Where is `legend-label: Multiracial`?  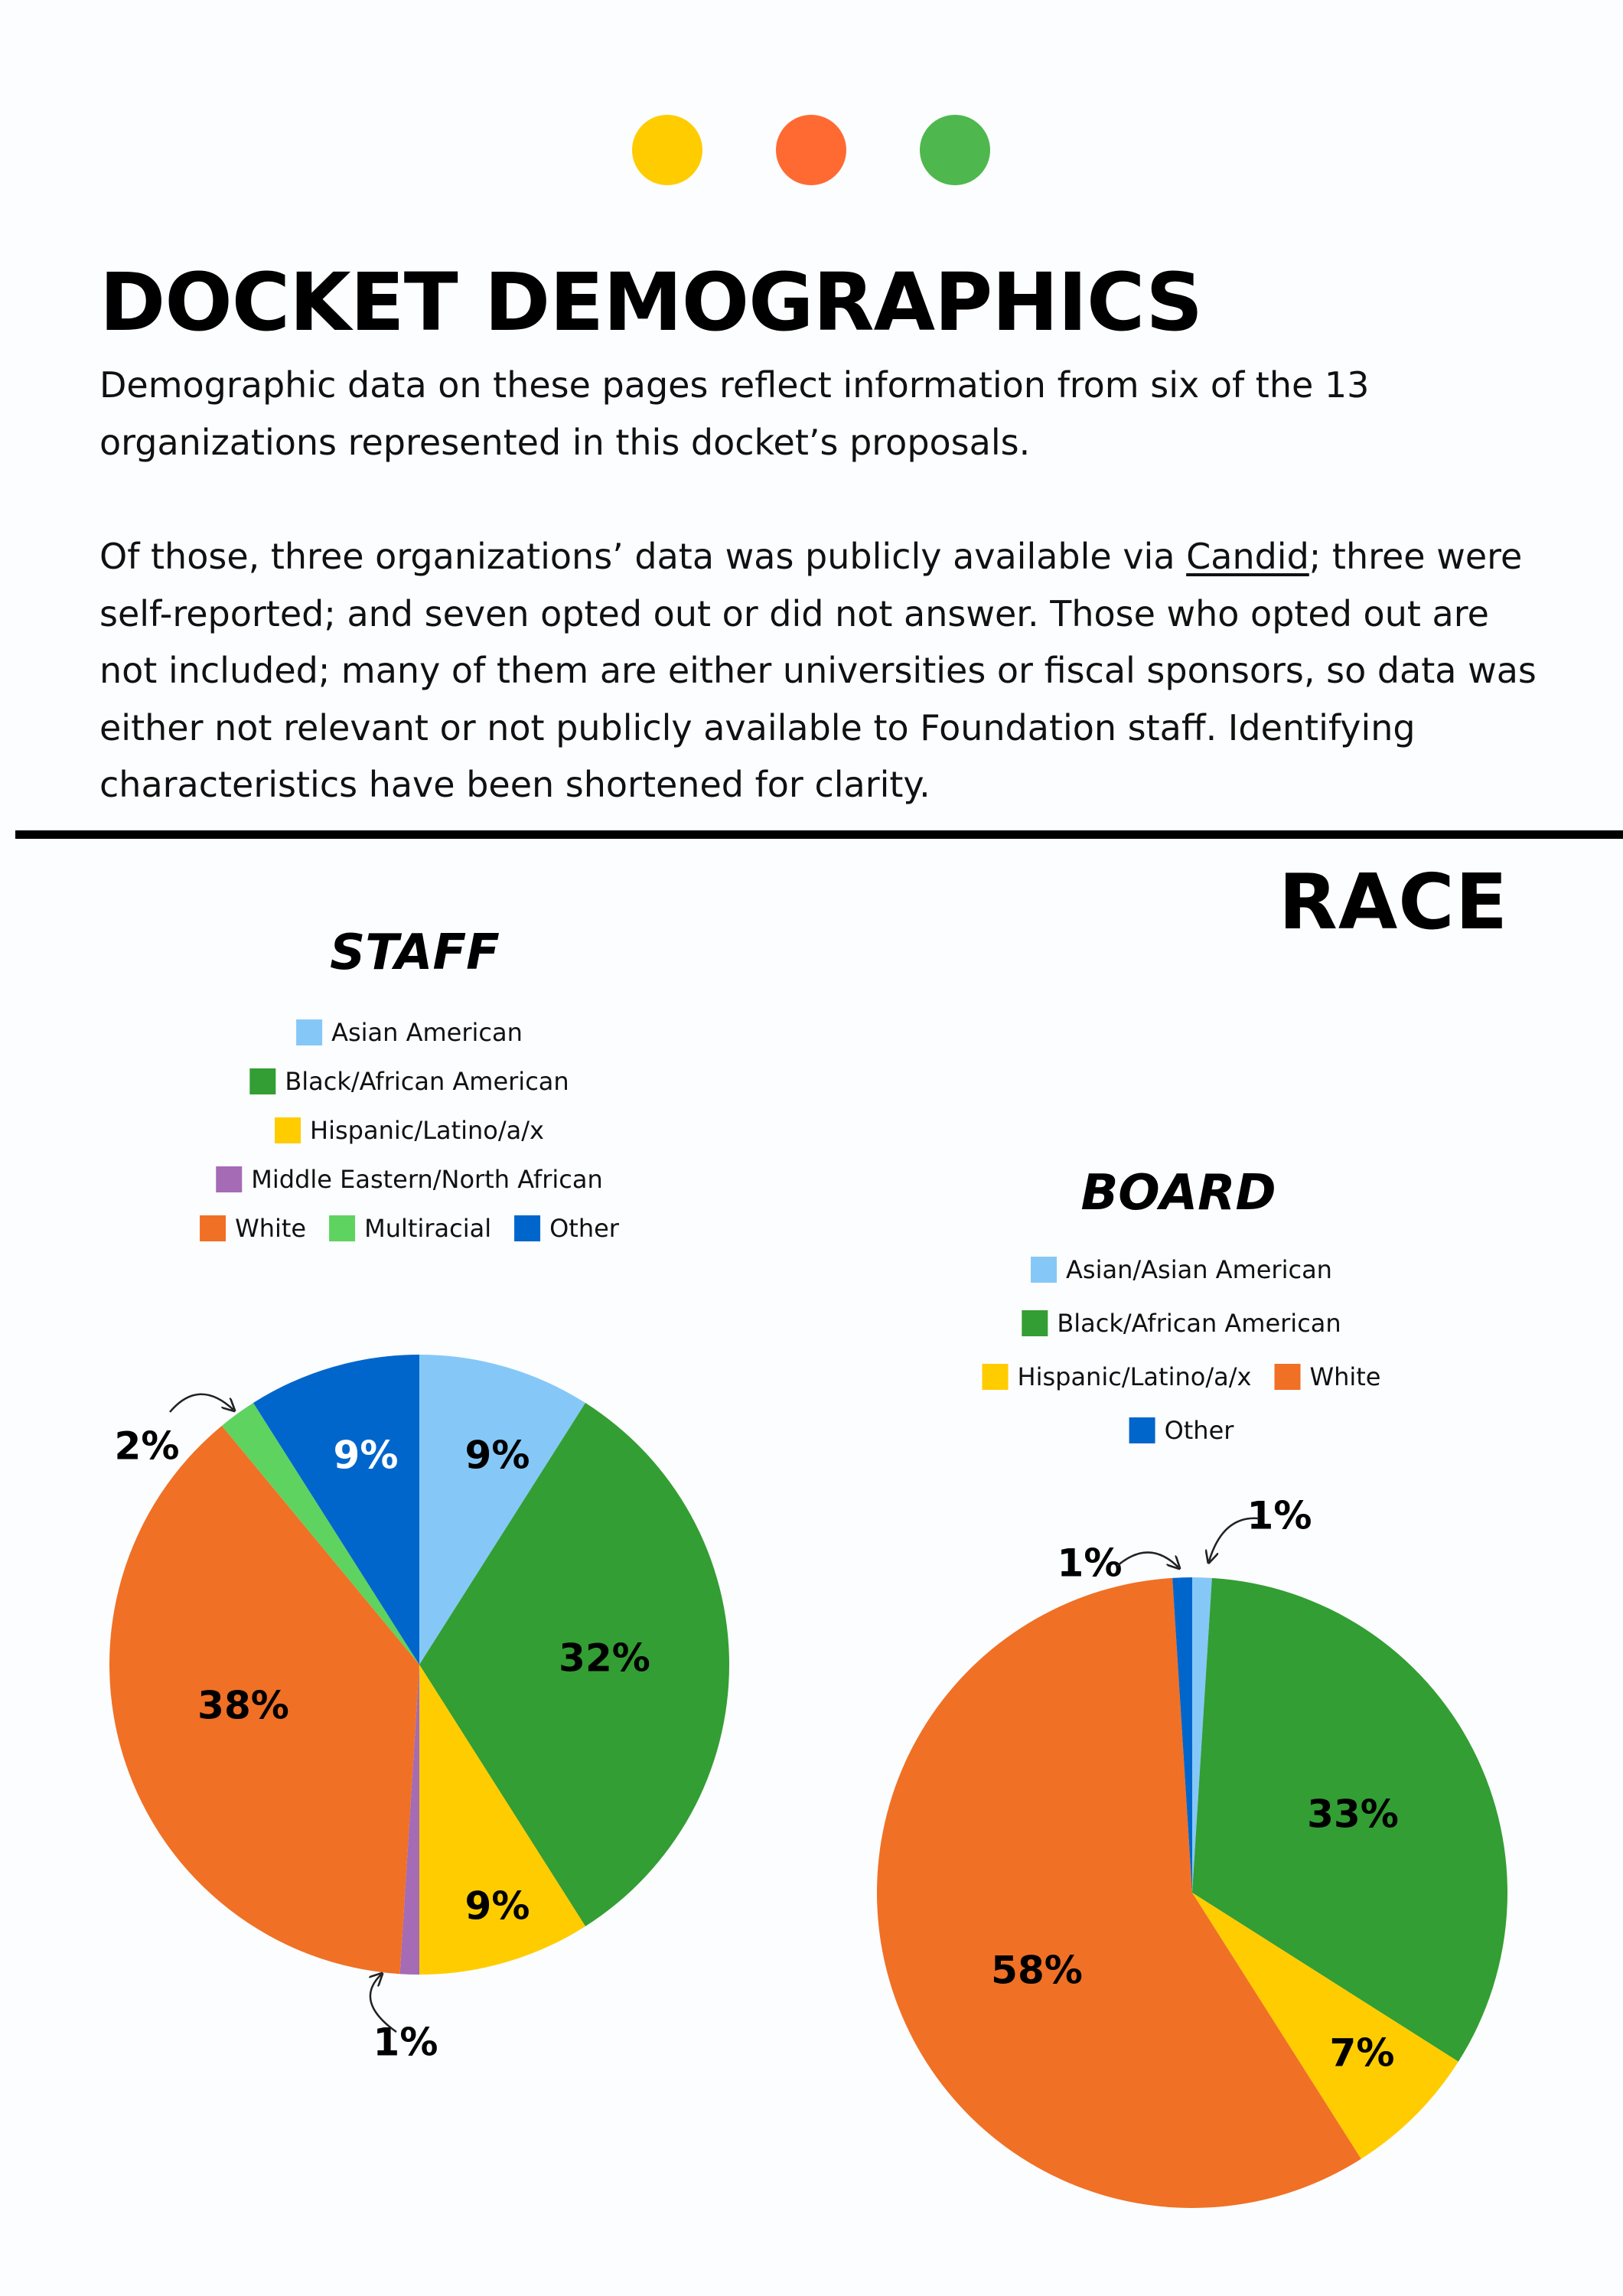
legend-label: Multiracial is located at coordinates (428, 1228).